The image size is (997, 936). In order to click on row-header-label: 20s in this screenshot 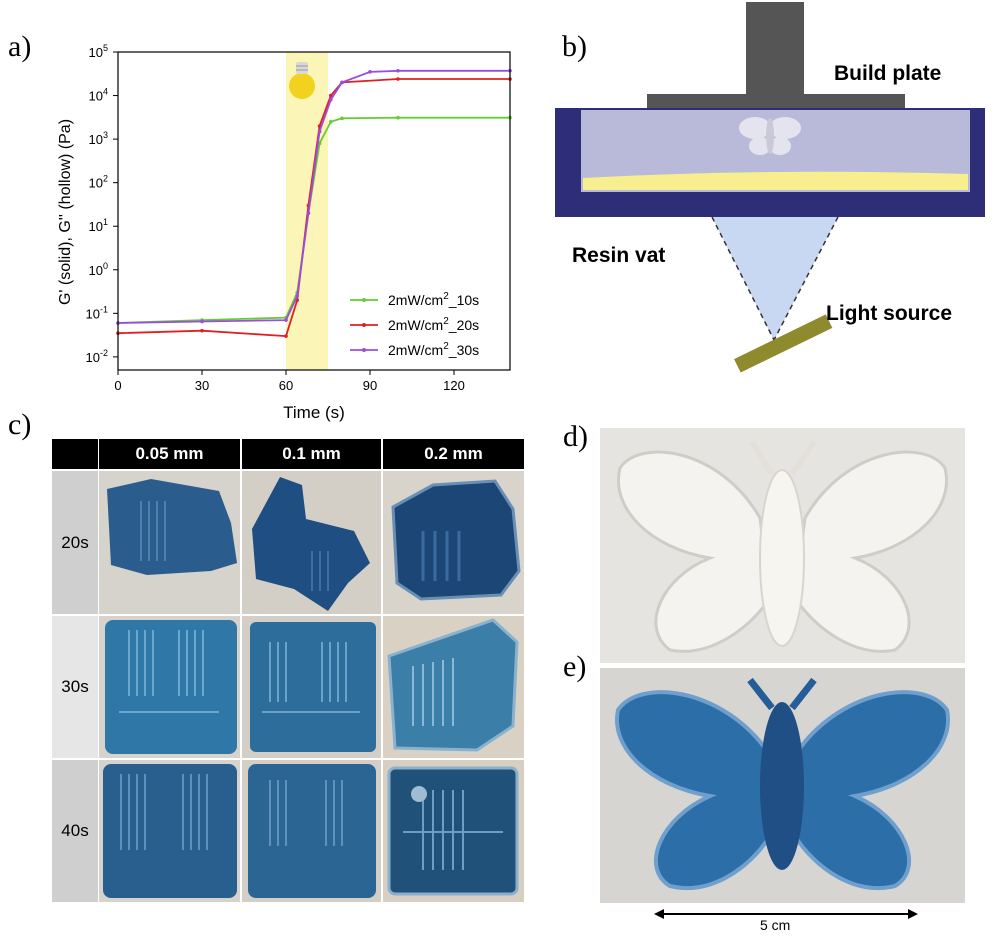, I will do `click(75, 542)`.